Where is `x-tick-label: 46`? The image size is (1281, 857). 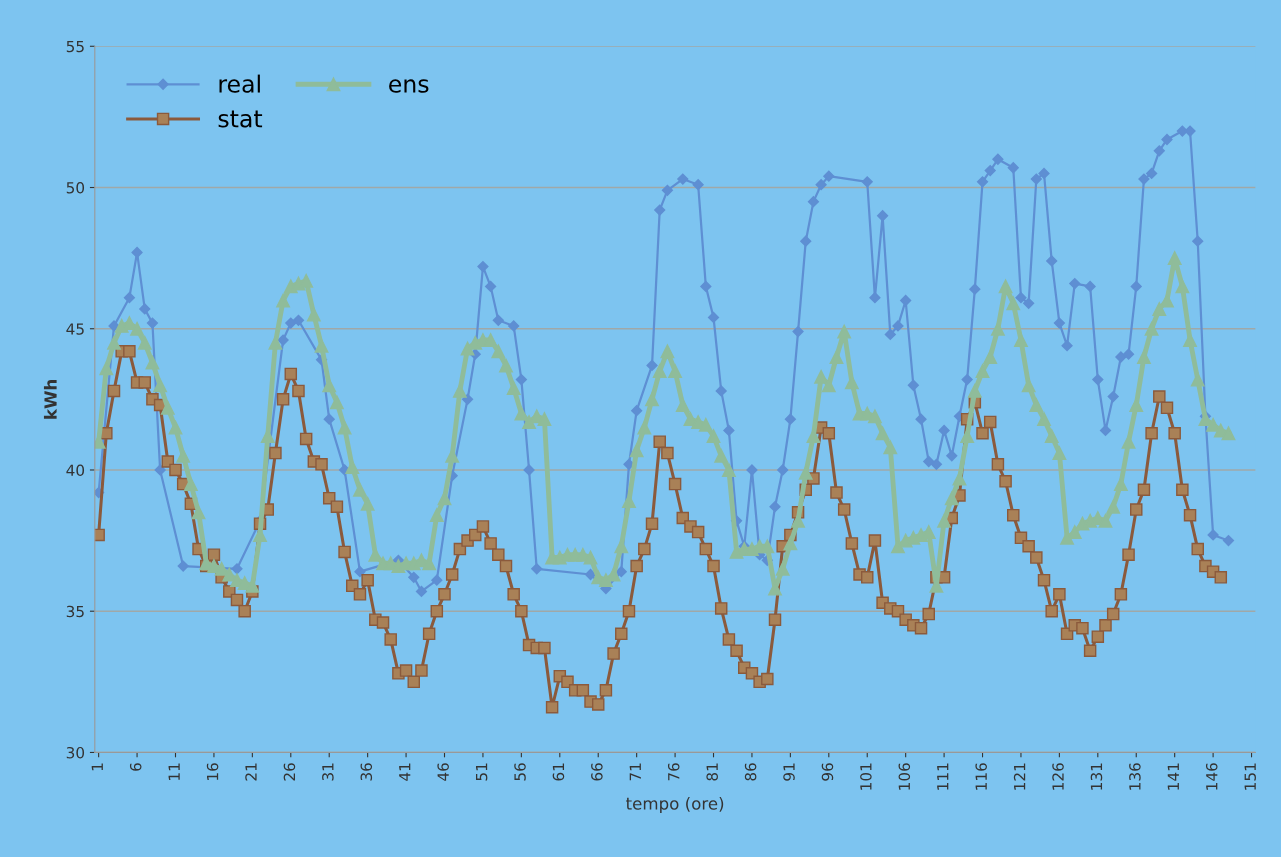 x-tick-label: 46 is located at coordinates (443, 772).